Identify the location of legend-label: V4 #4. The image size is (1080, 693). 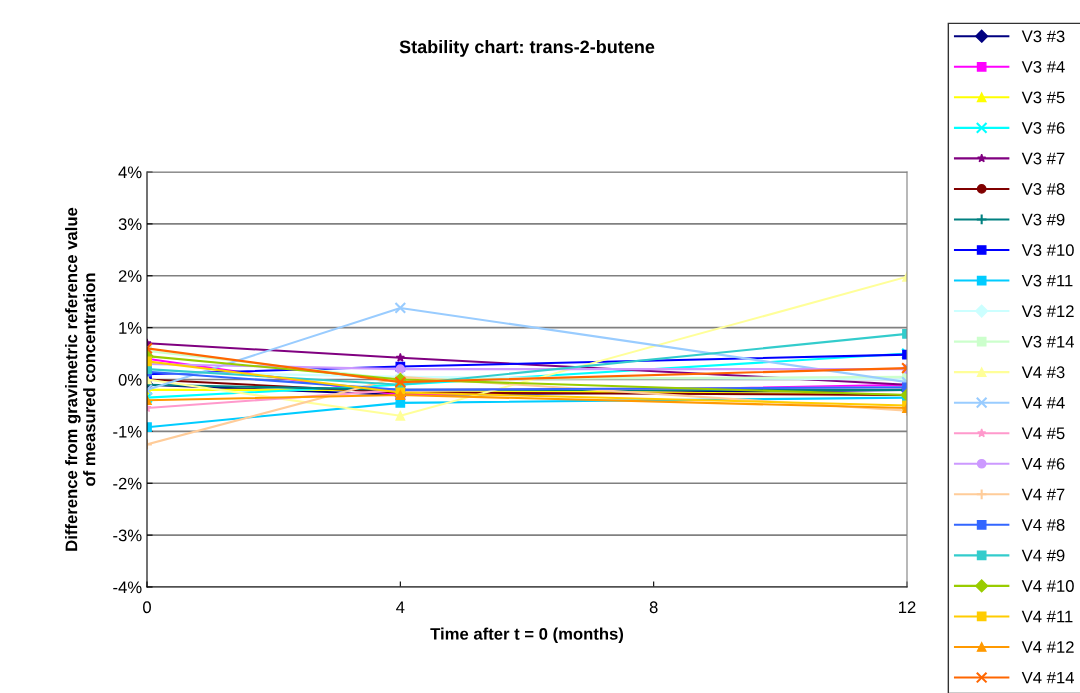
(1043, 403).